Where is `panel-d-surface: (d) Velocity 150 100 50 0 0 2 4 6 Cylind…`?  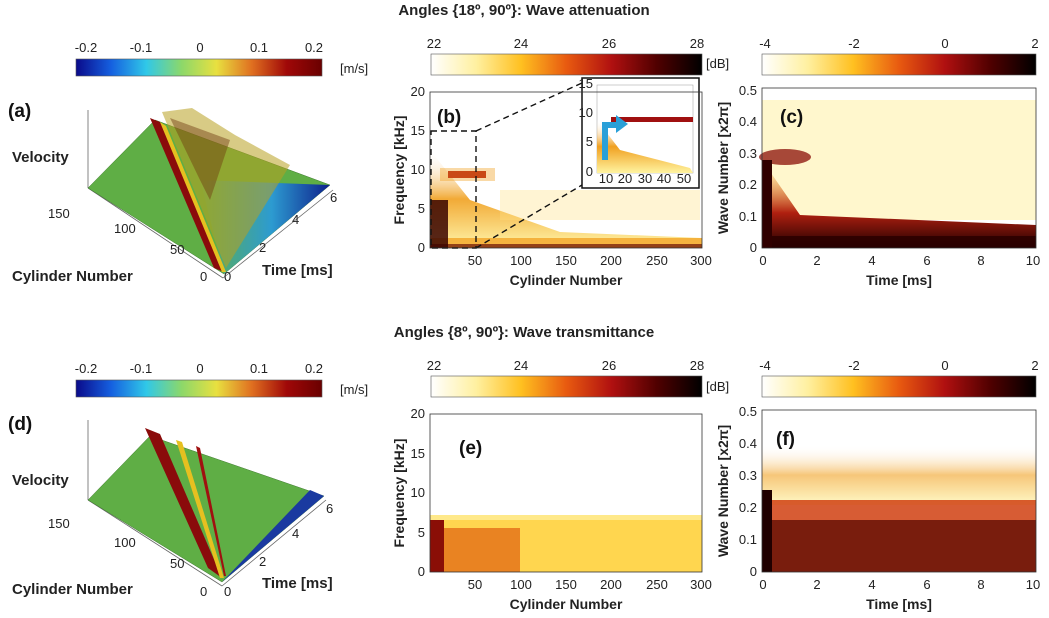
panel-d-surface: (d) Velocity 150 100 50 0 0 2 4 6 Cylind… is located at coordinates (170, 506).